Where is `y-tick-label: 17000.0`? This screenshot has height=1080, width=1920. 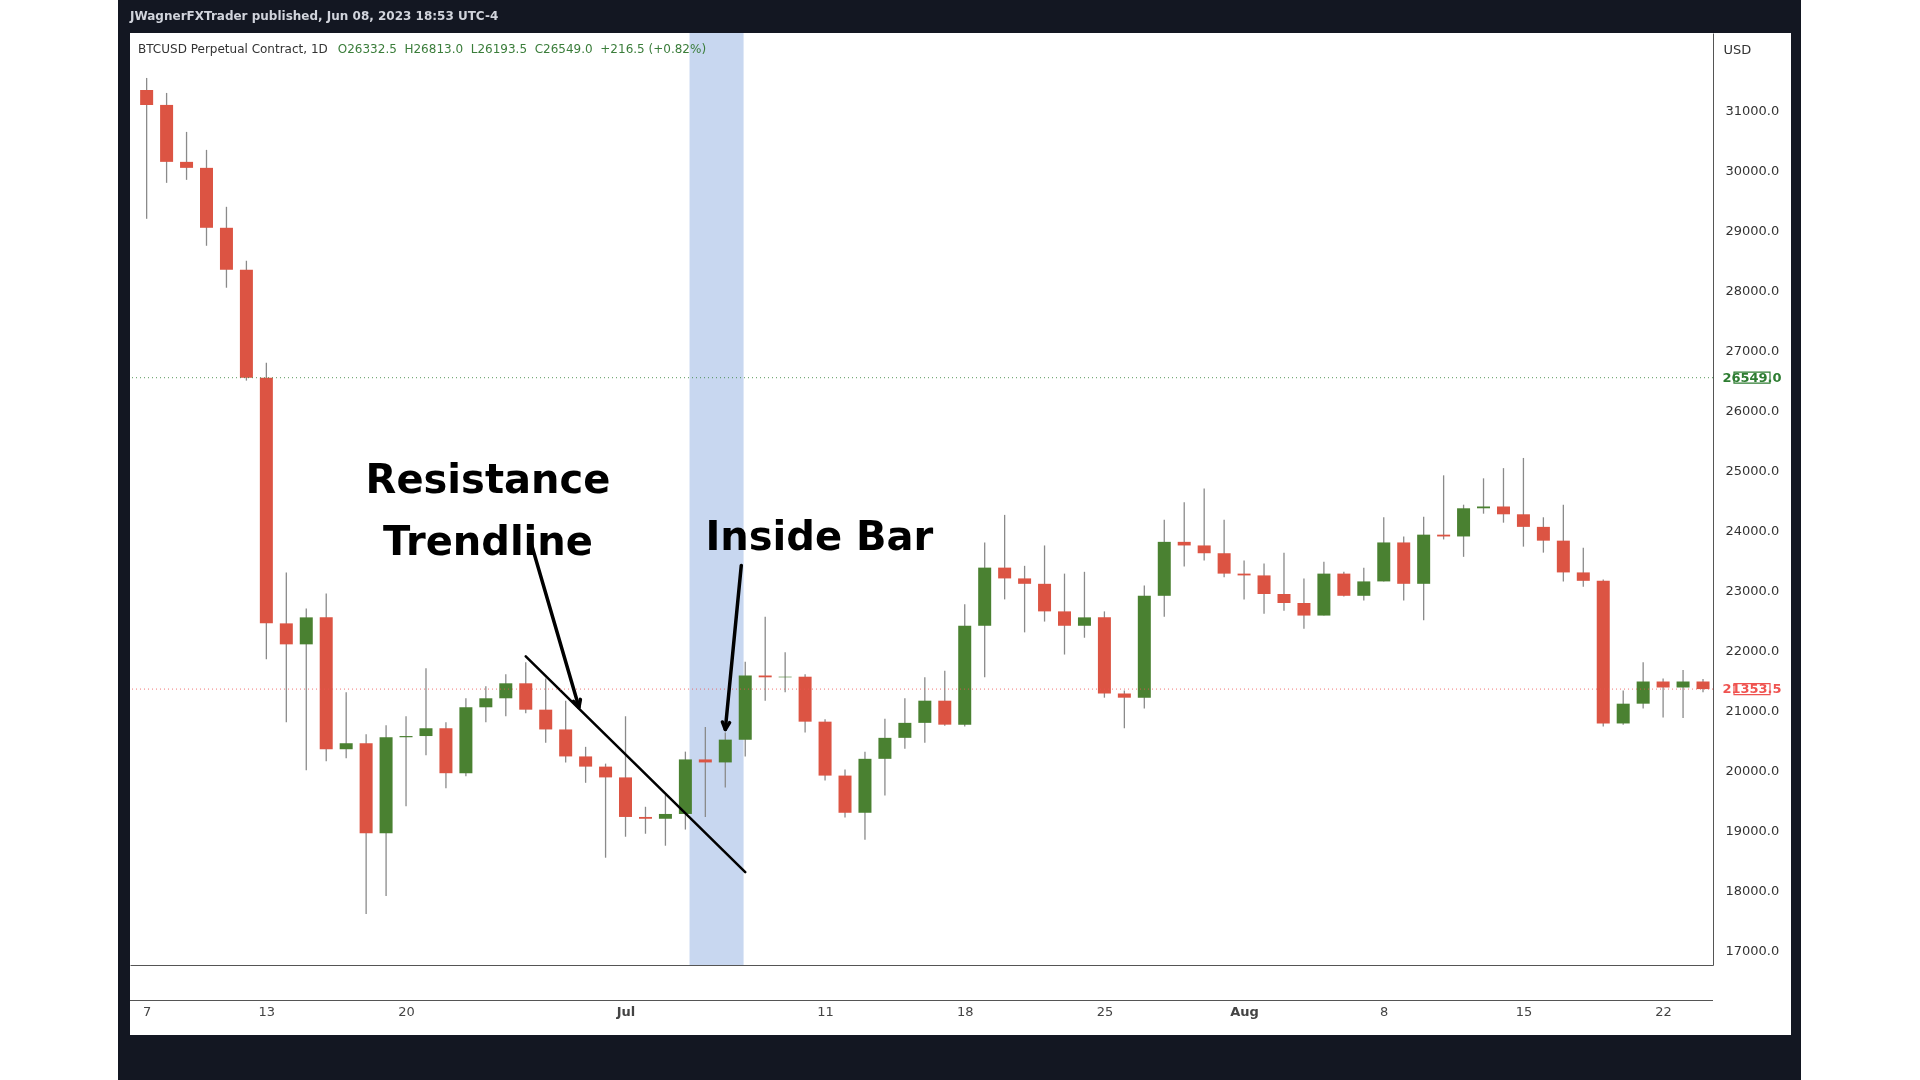
y-tick-label: 17000.0 is located at coordinates (1752, 950).